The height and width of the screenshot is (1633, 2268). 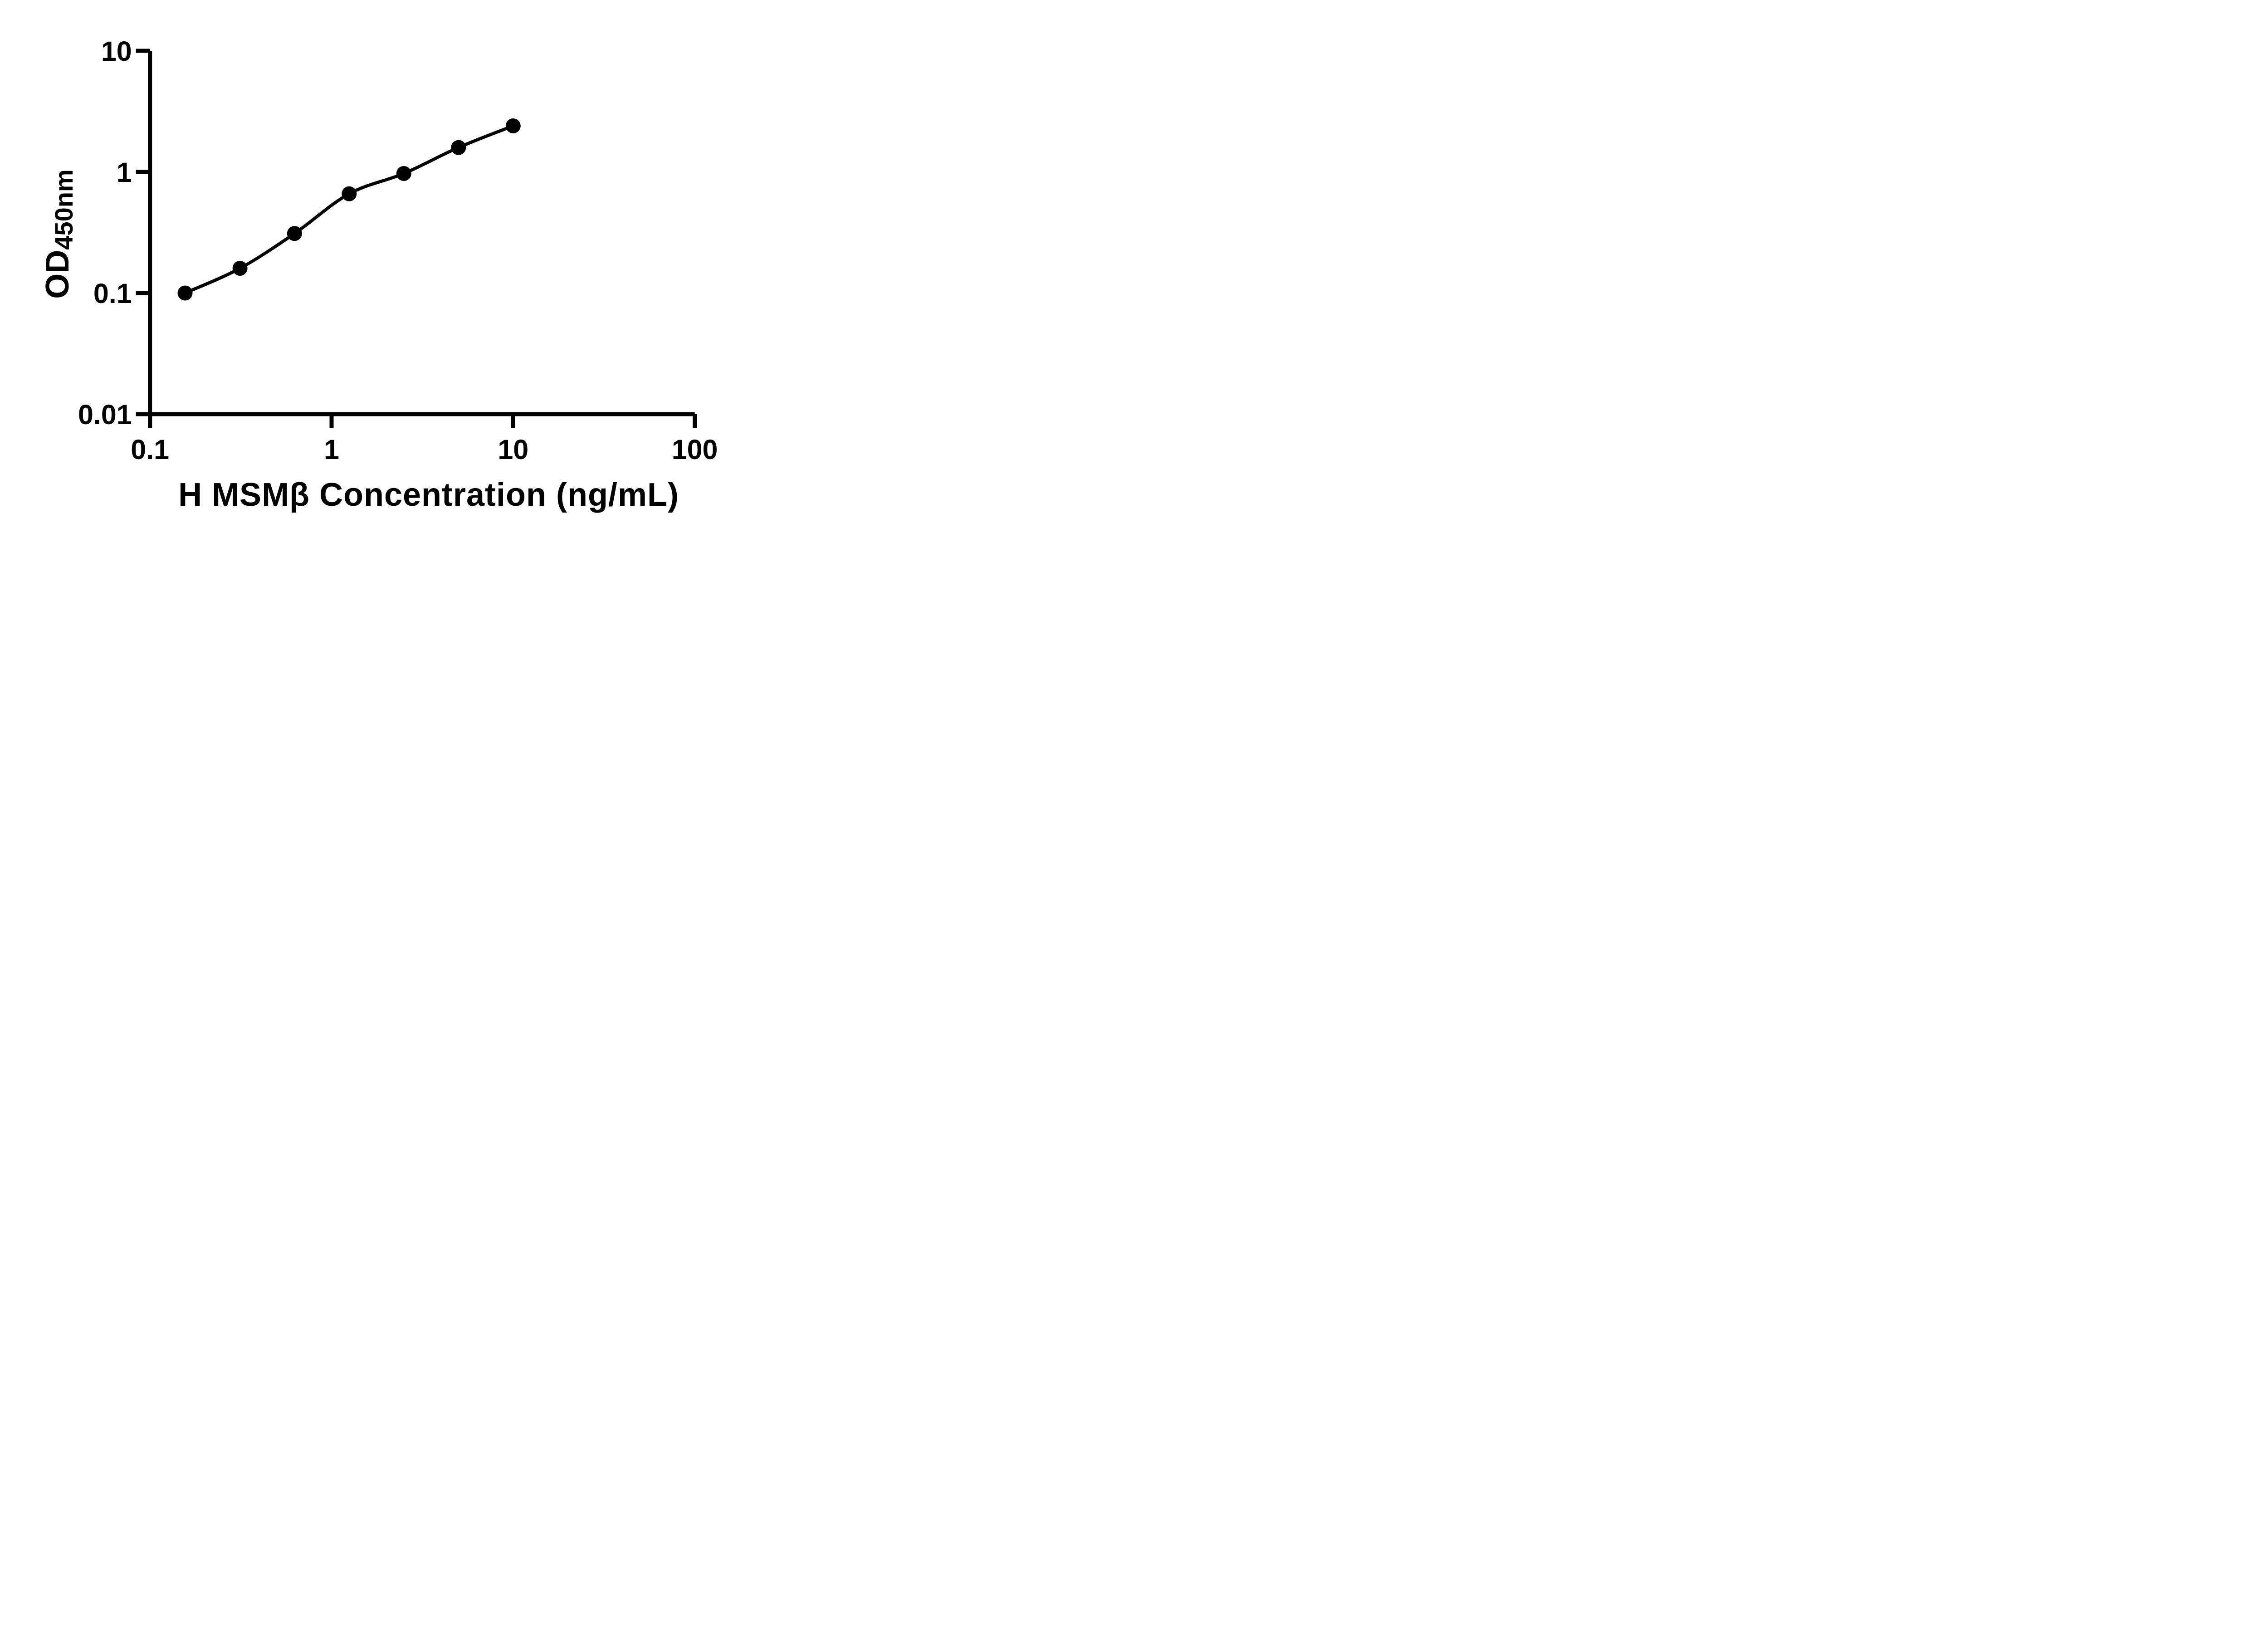 What do you see at coordinates (63, 209) in the screenshot?
I see `y-axis-title-subscript: 450nm` at bounding box center [63, 209].